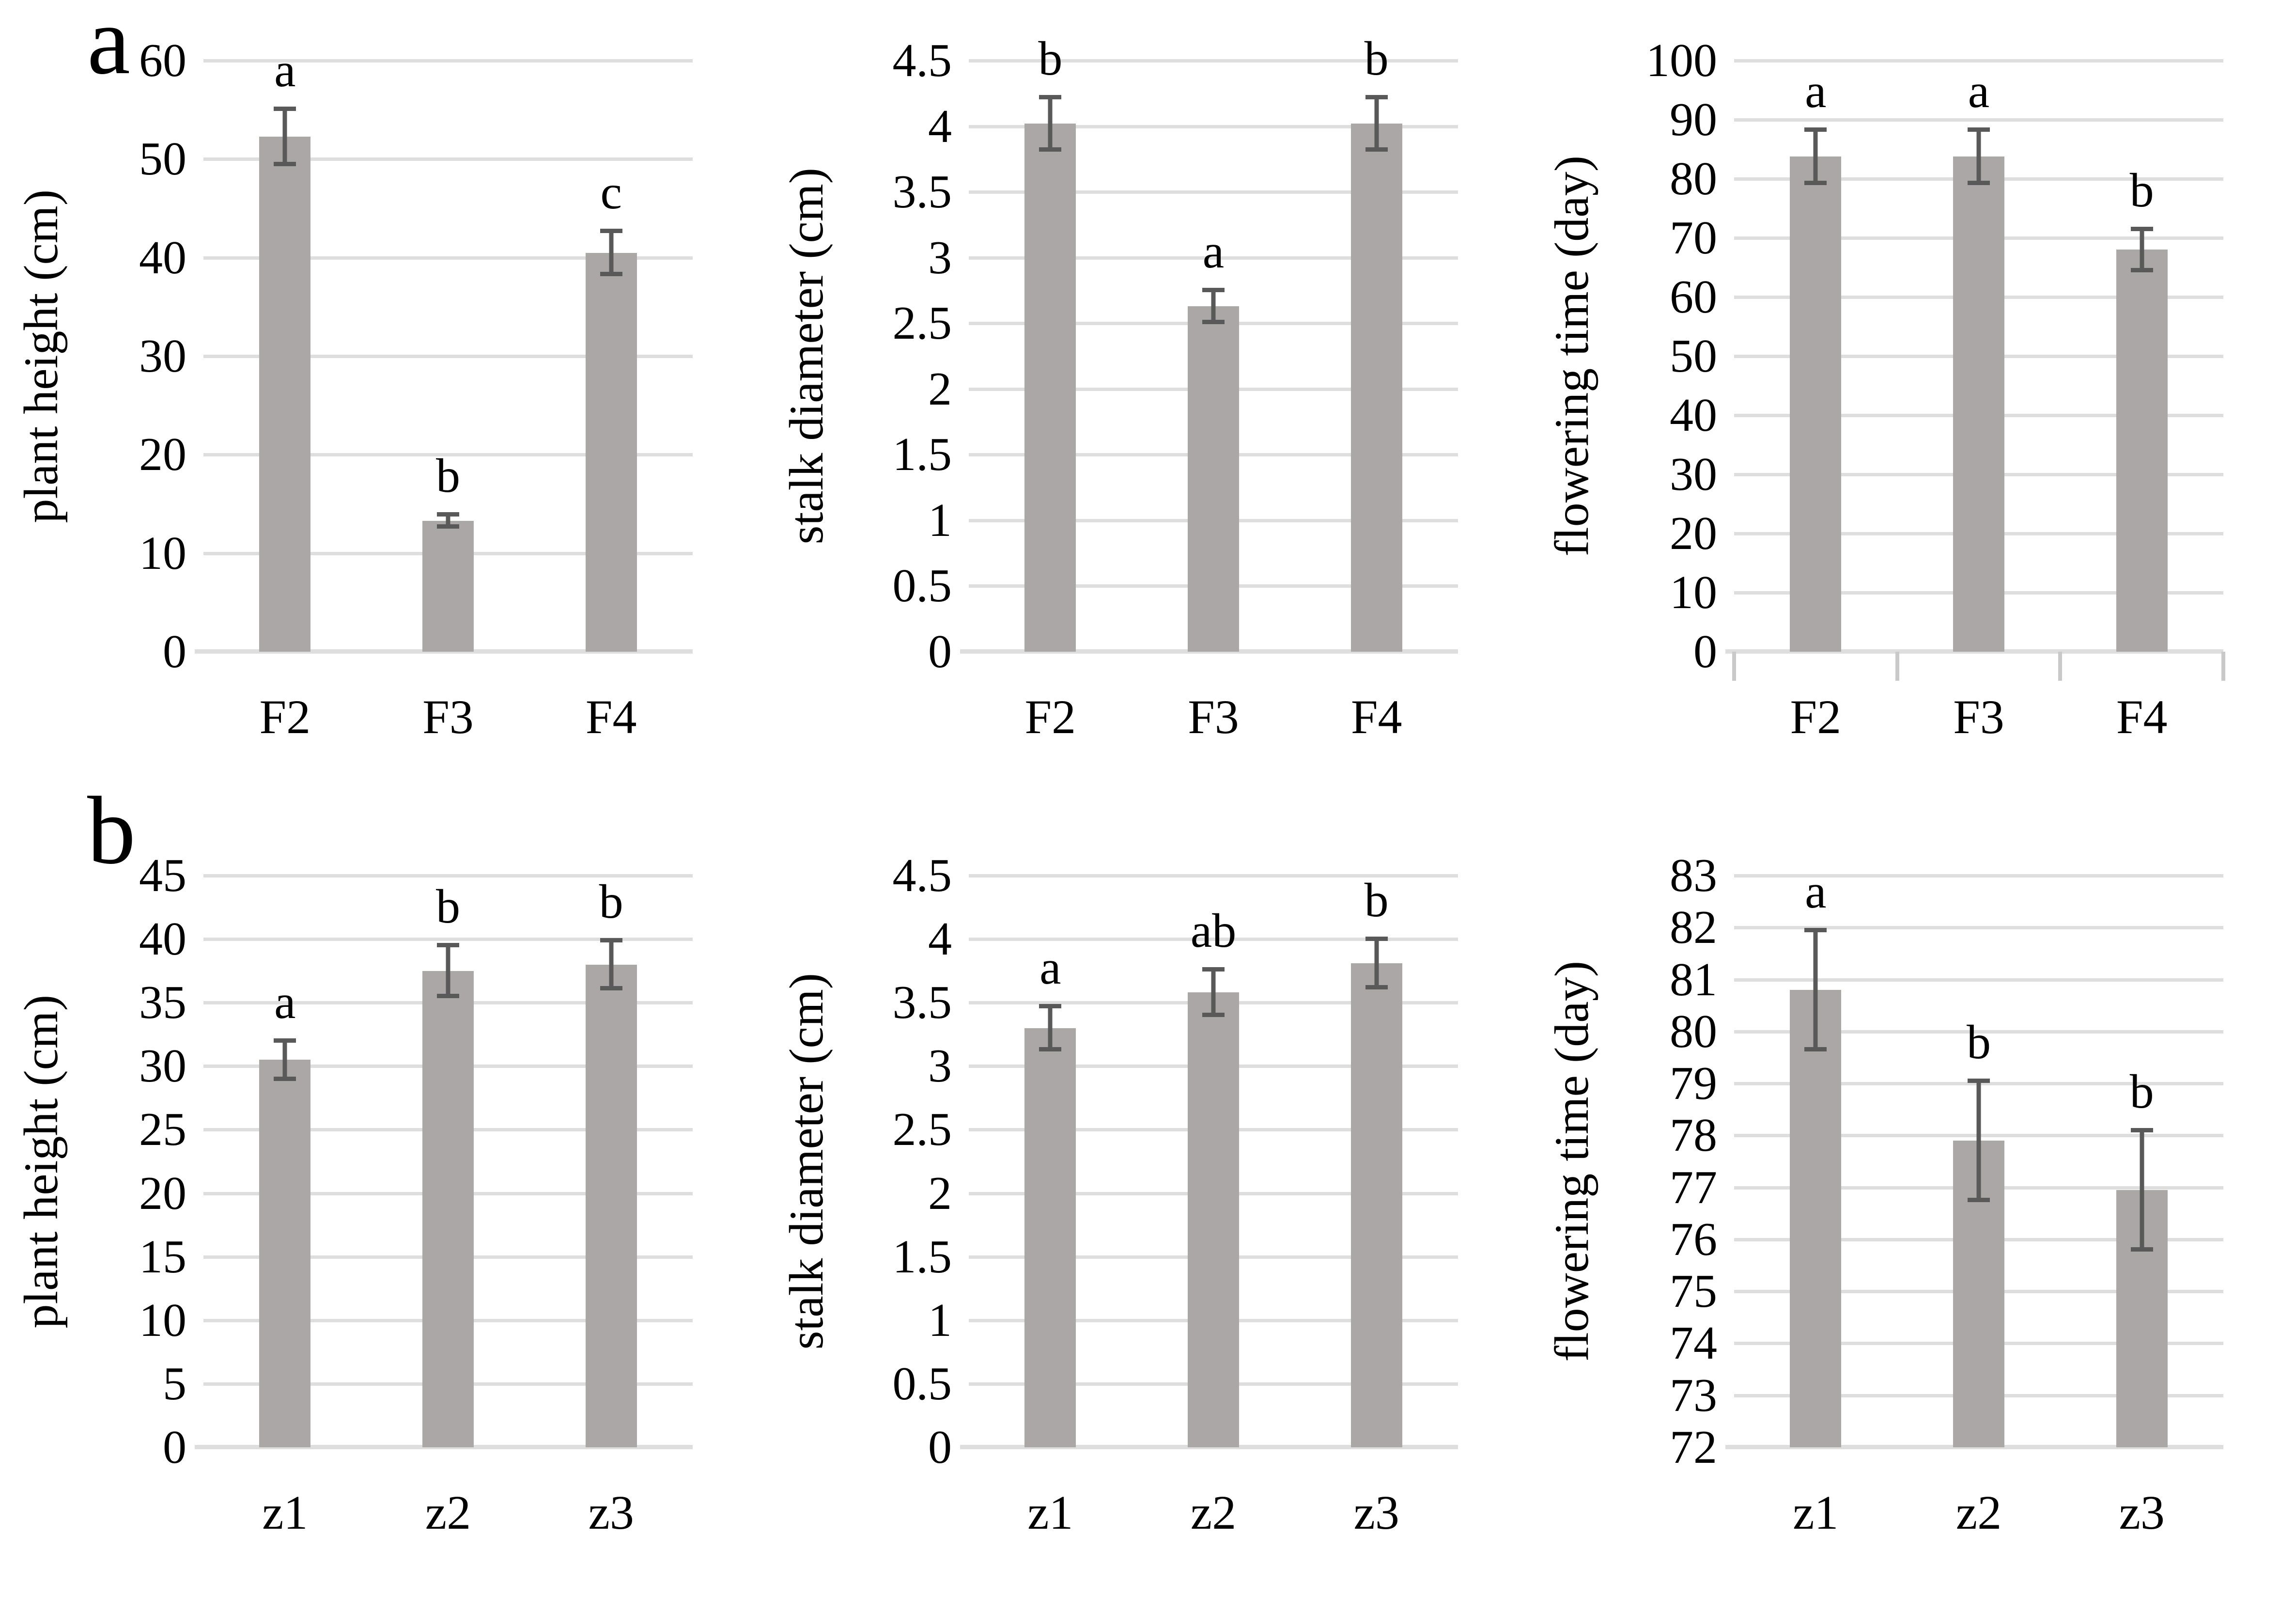 Image resolution: width=2296 pixels, height=1598 pixels. Describe the element at coordinates (285, 394) in the screenshot. I see `bar-F2` at that location.